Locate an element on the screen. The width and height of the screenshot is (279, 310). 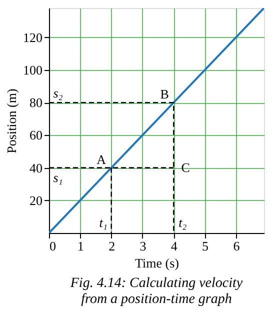
y-tick-label: 60 is located at coordinates (36, 135).